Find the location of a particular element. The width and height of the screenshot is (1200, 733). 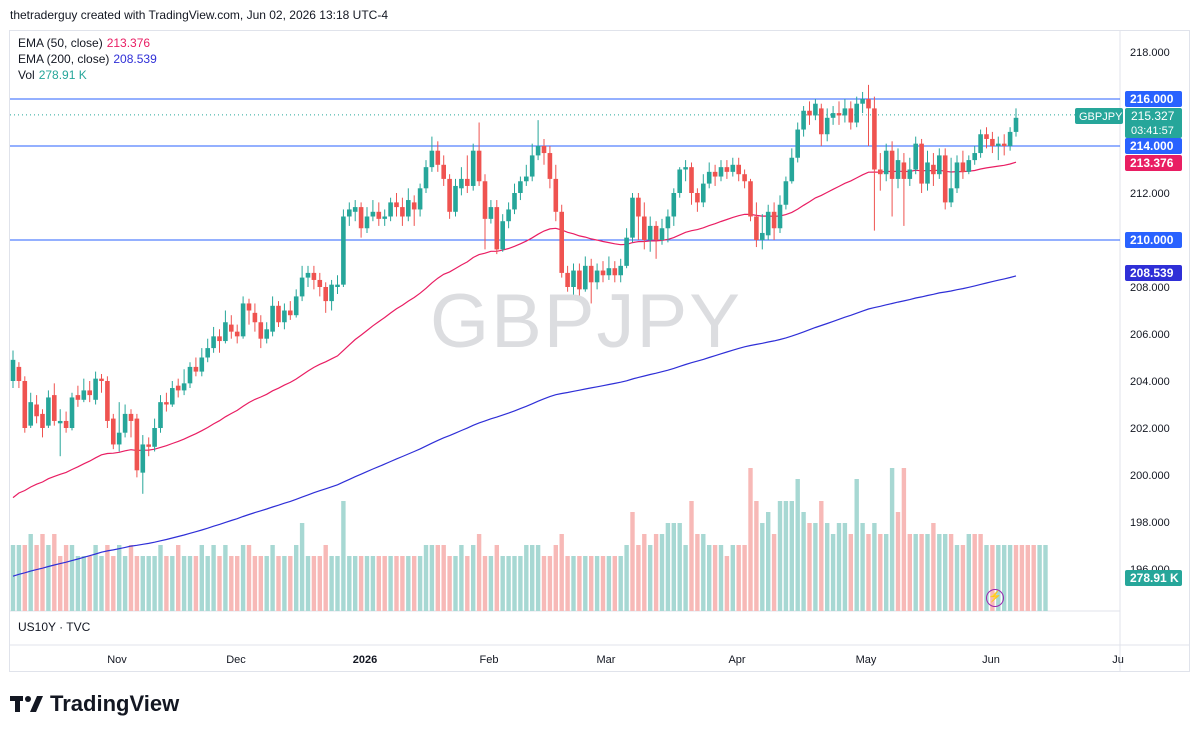

legend-ema200: EMA (200, close) 208.539 is located at coordinates (87, 59).